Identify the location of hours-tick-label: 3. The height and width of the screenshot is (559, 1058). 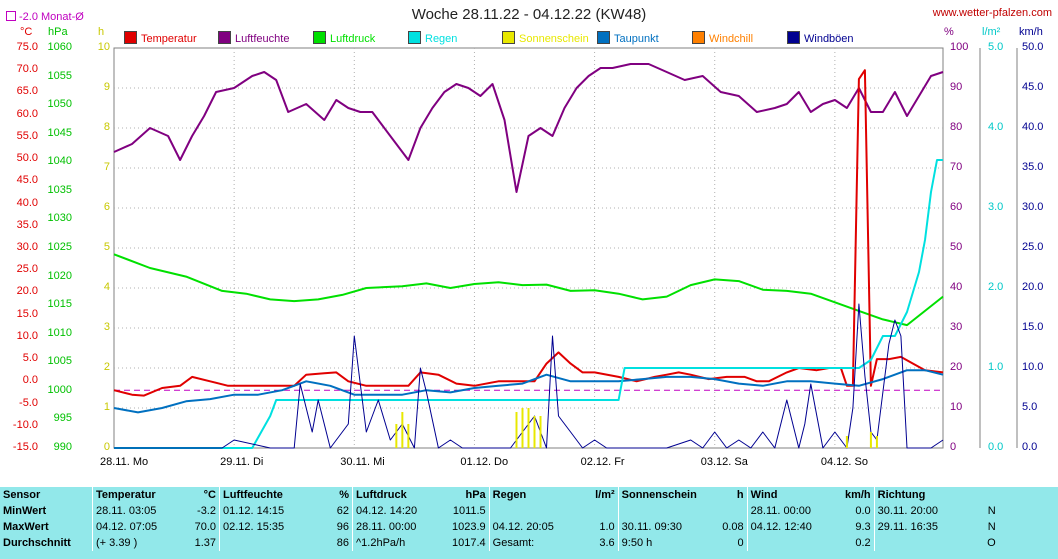
(106, 327).